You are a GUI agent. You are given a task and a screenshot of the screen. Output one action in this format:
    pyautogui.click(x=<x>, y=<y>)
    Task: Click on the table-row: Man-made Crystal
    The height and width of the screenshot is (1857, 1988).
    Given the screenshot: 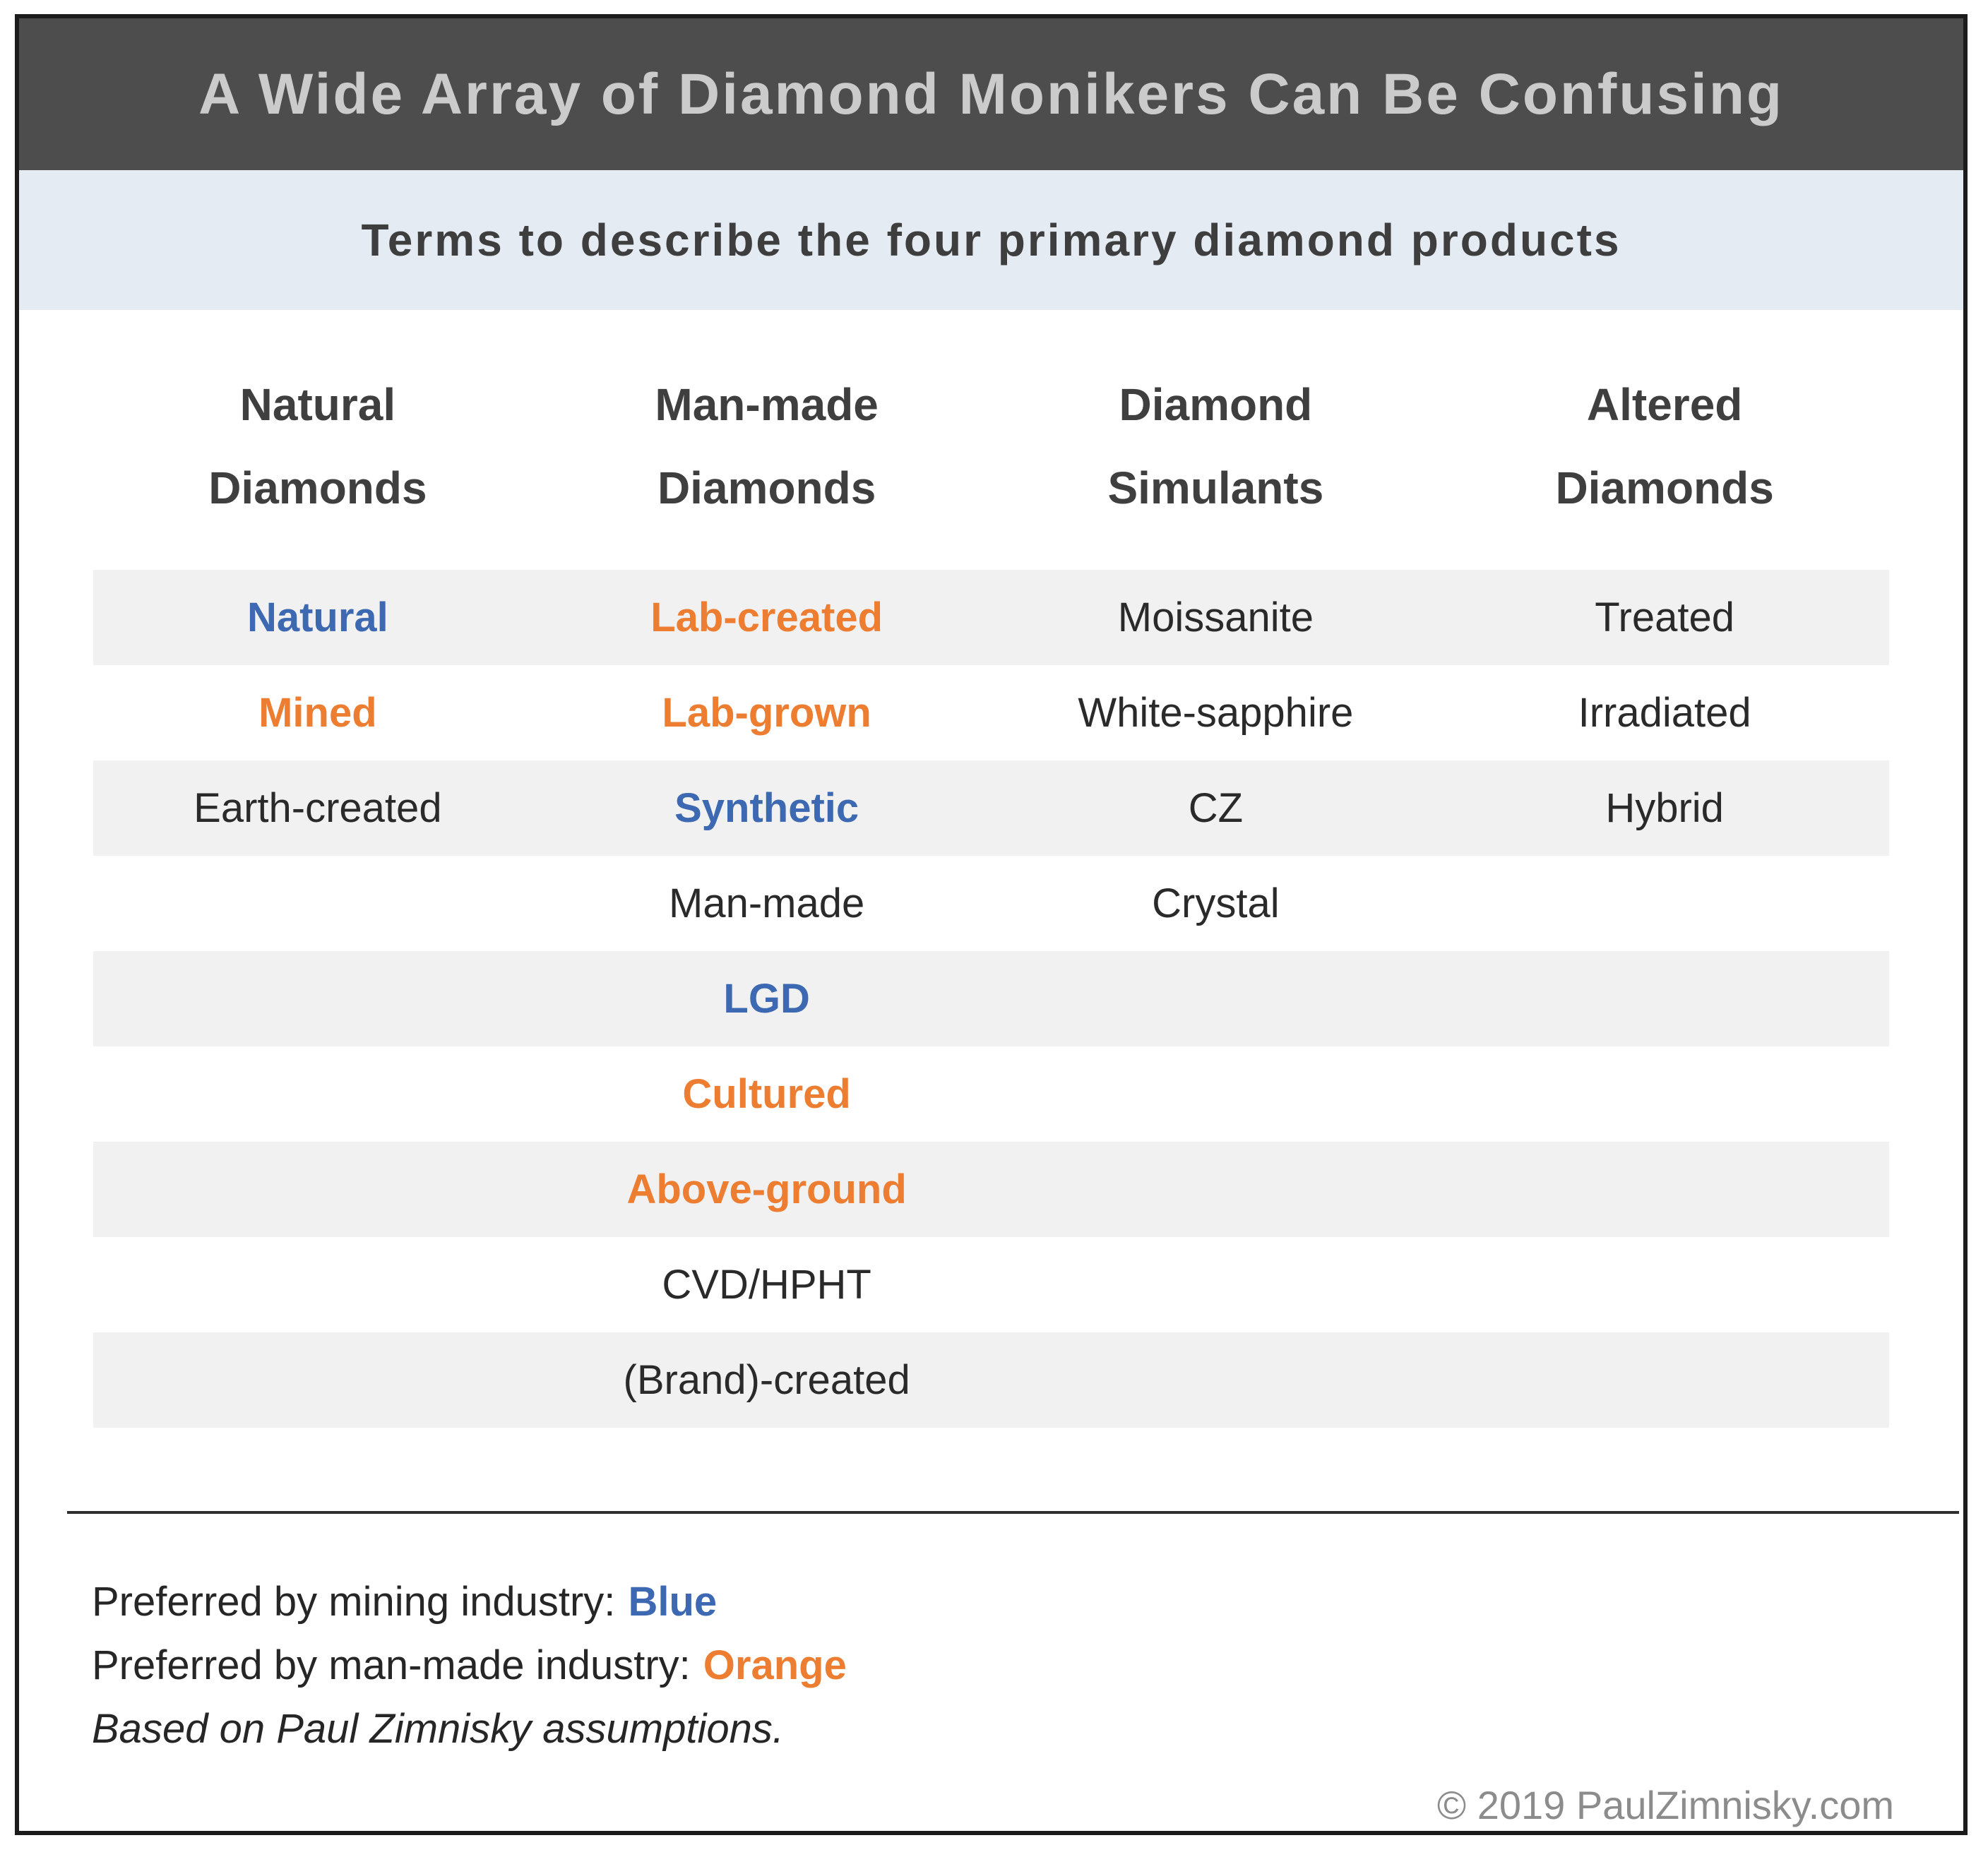 What is the action you would take?
    pyautogui.click(x=991, y=903)
    